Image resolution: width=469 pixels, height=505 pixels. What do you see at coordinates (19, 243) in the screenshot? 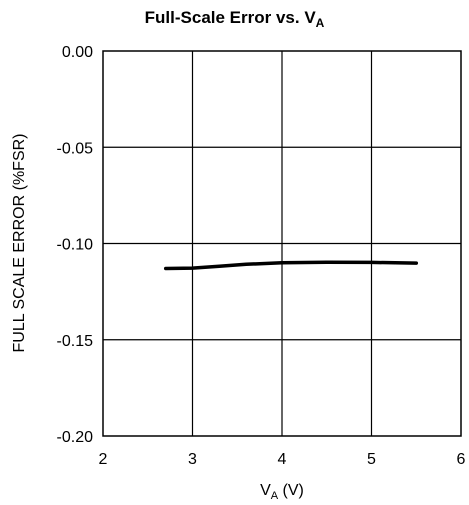
I see `y-axis-label: FULL SCALE ERROR (%FSR)` at bounding box center [19, 243].